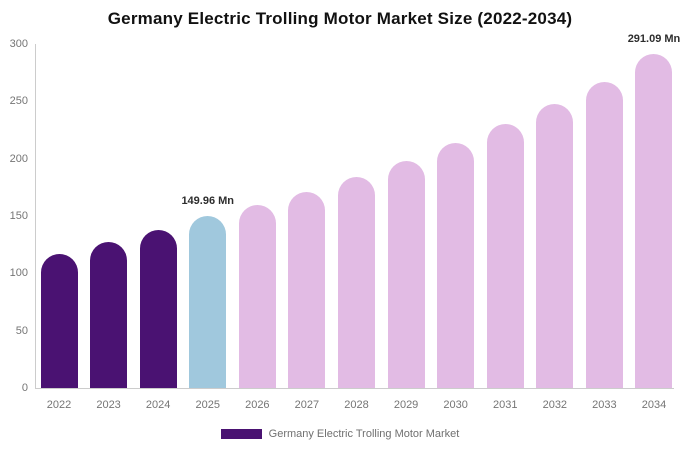  I want to click on y-tick-50: 50, so click(21, 330).